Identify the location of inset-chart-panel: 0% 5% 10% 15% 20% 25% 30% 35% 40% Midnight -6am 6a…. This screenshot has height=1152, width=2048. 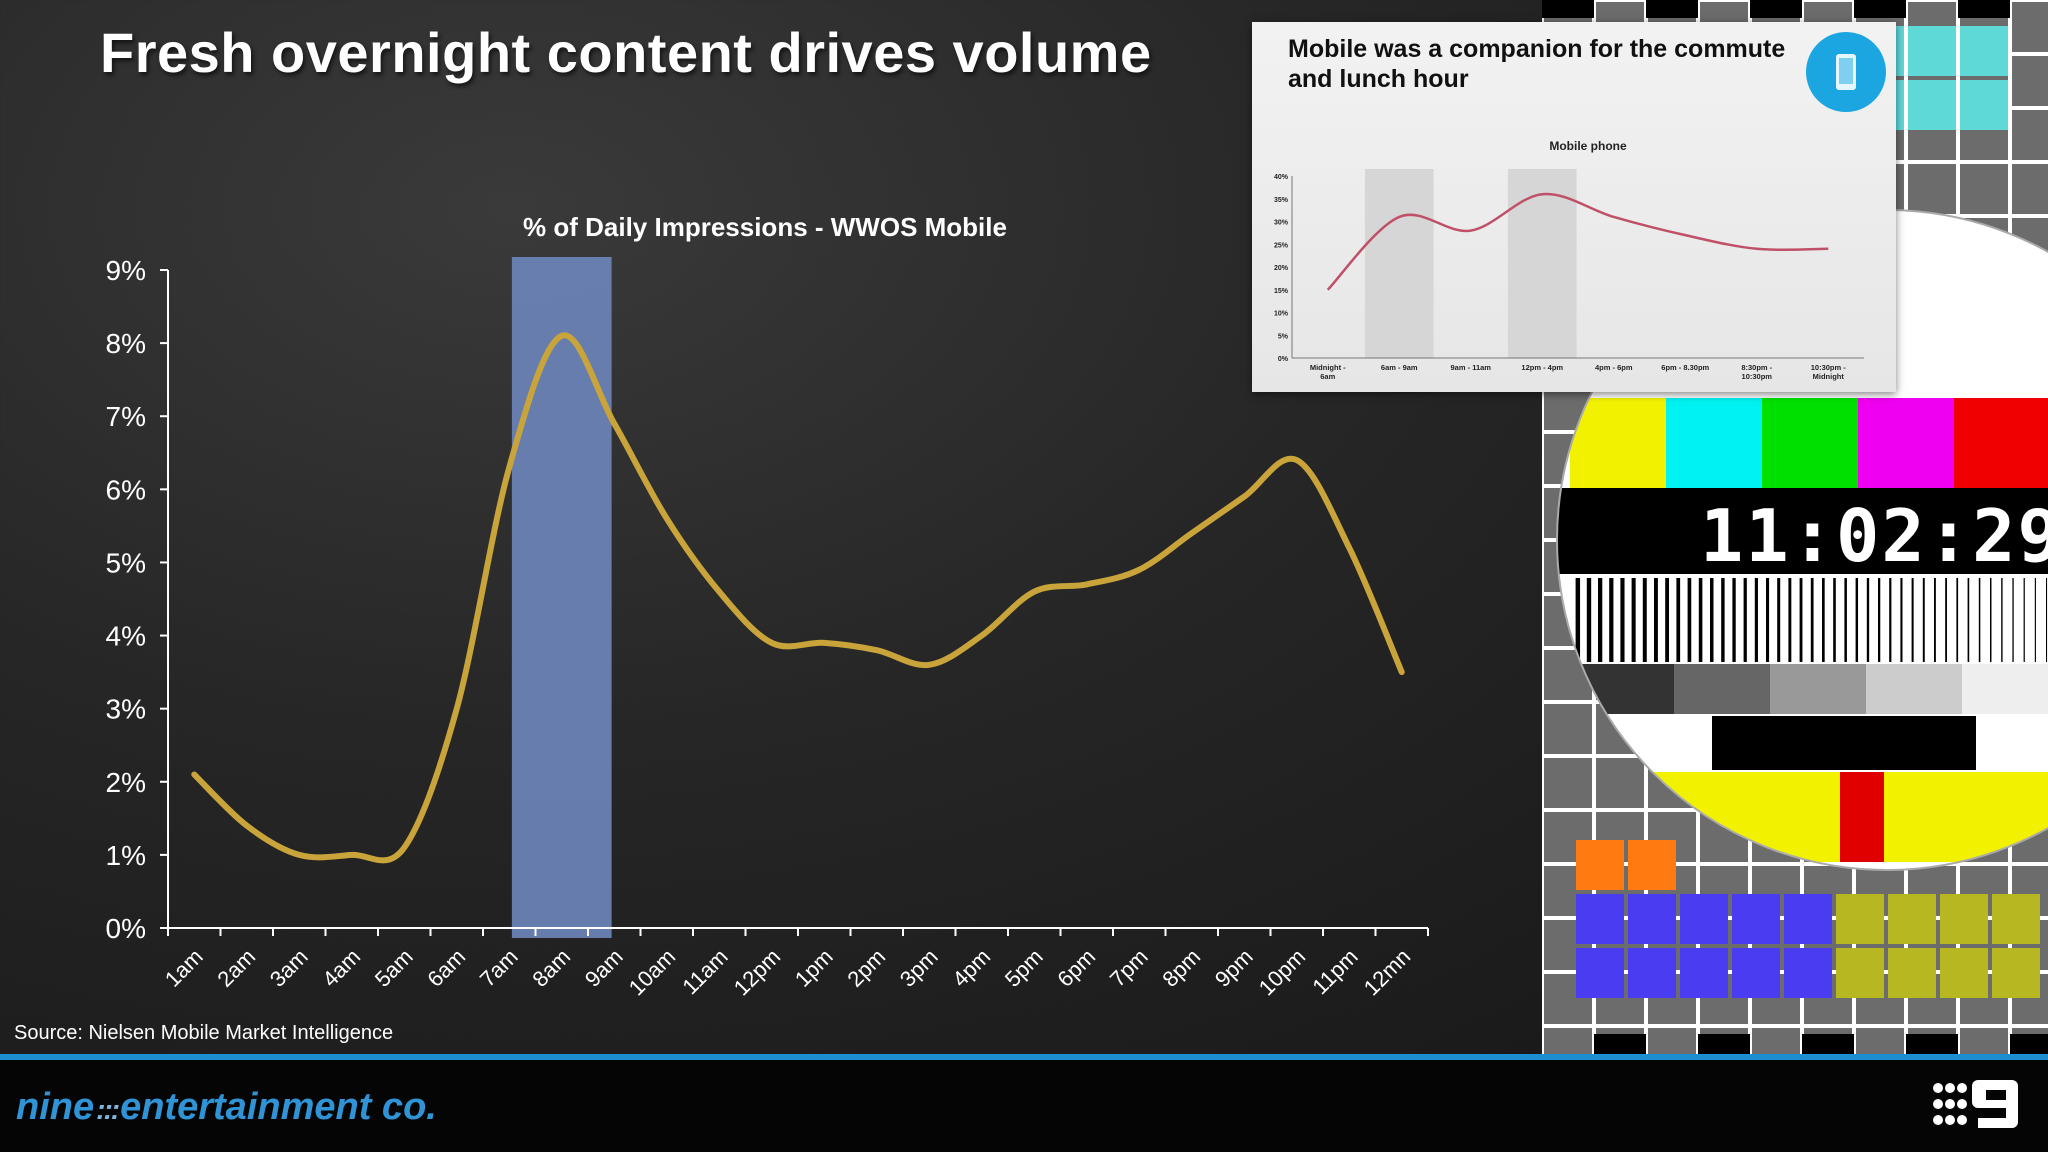
(1574, 207).